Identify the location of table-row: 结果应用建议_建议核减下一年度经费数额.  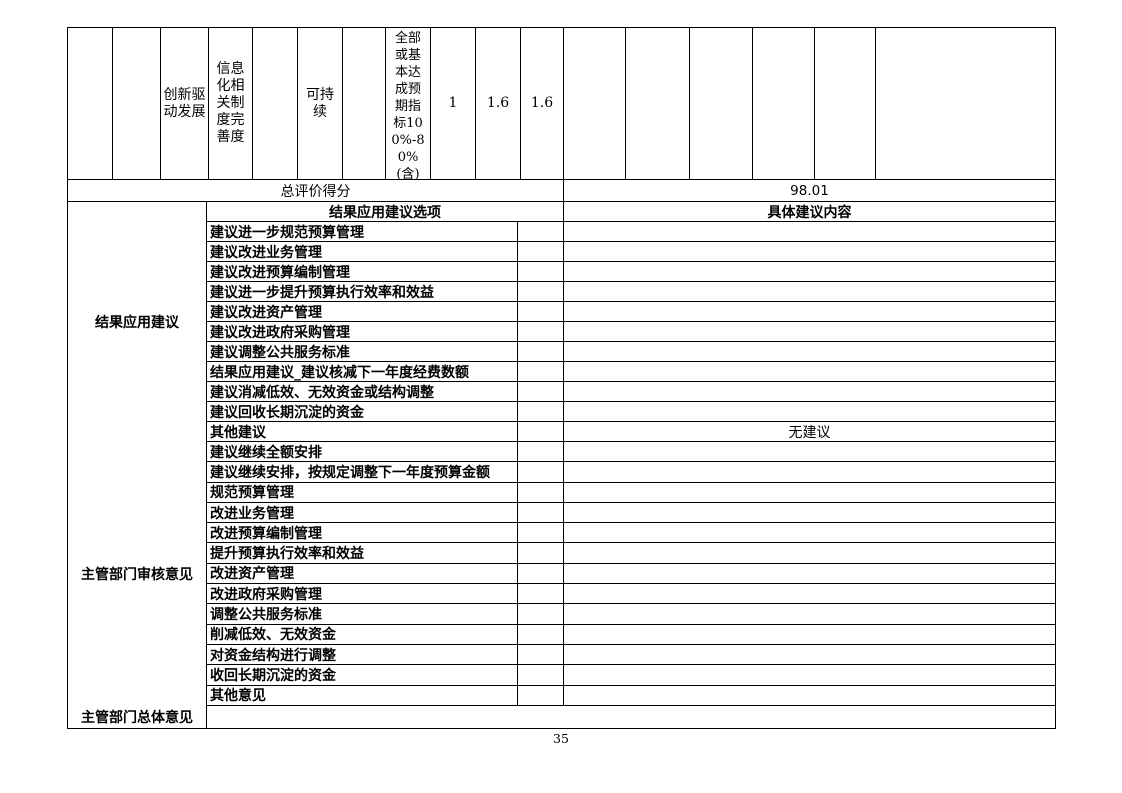
(631, 372).